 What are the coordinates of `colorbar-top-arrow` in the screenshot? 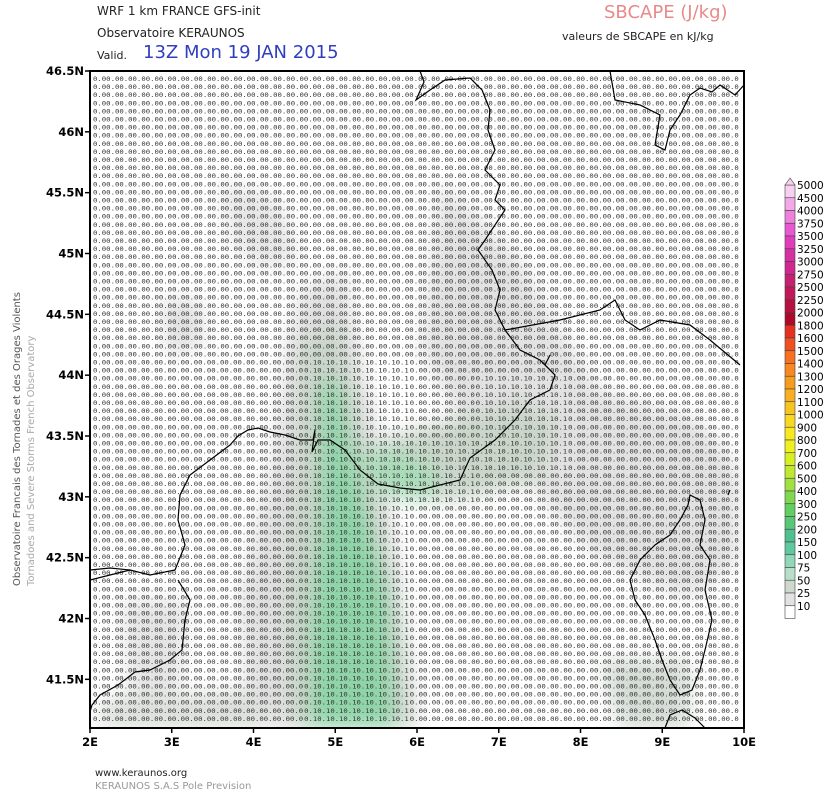 It's located at (790, 181).